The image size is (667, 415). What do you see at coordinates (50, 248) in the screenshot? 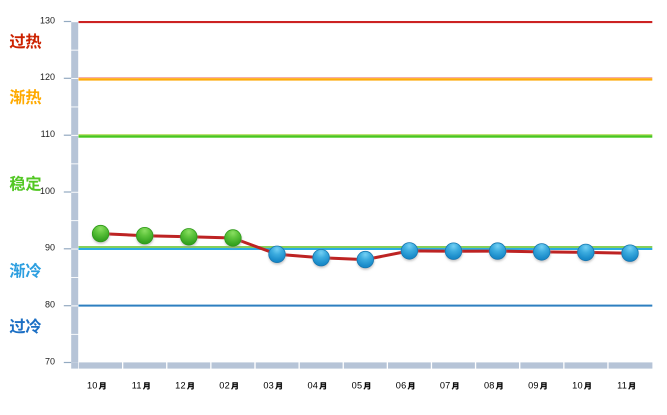
I see `svg-text: 90` at bounding box center [50, 248].